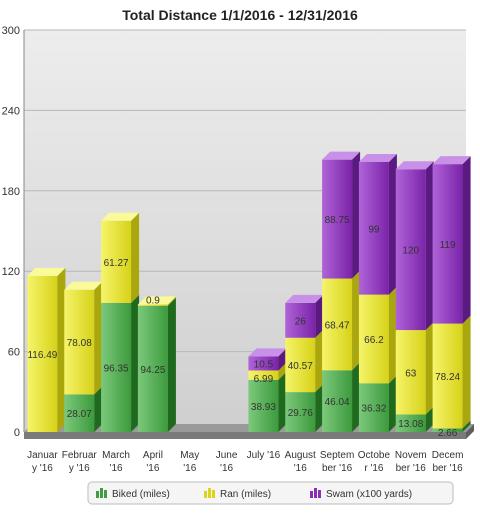 This screenshot has width=480, height=517. What do you see at coordinates (13, 232) in the screenshot?
I see `y-axis: 0 60 120 180 240 300` at bounding box center [13, 232].